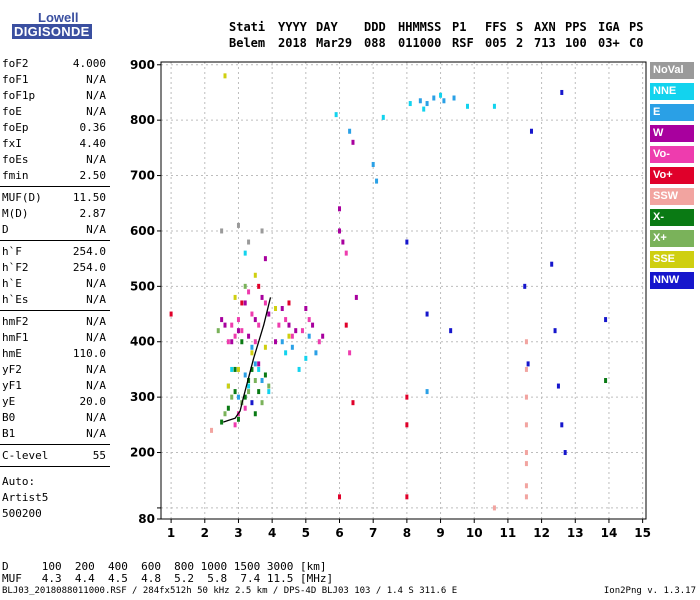  Describe the element at coordinates (54, 339) in the screenshot. I see `param-row-params_d-1: hmF1 N/A` at that location.